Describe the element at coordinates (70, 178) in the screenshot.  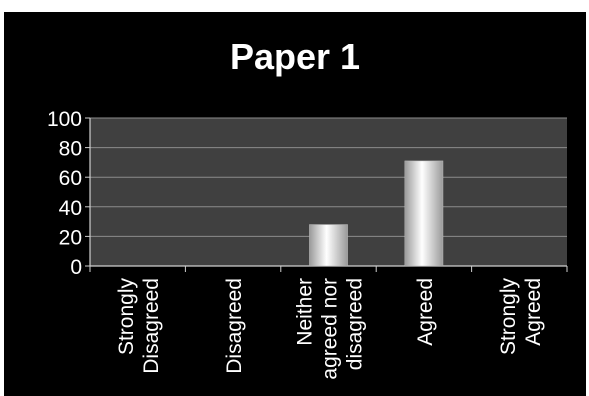
I see `y-tick-label: 60` at that location.